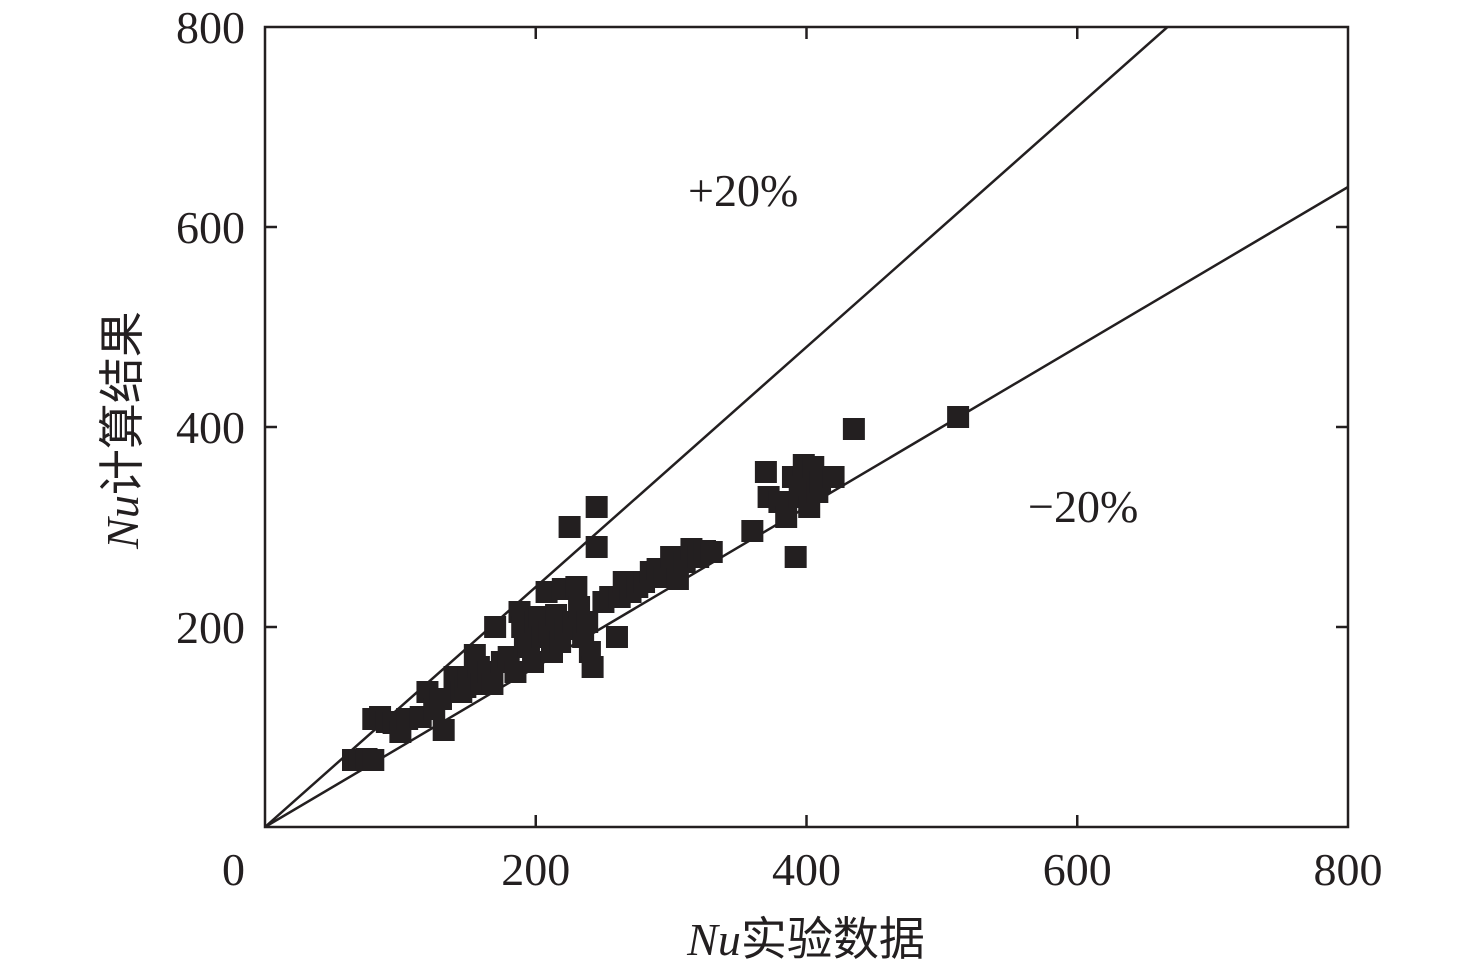 The height and width of the screenshot is (971, 1476). What do you see at coordinates (743, 190) in the screenshot?
I see `plus-20-percent-label: +20%` at bounding box center [743, 190].